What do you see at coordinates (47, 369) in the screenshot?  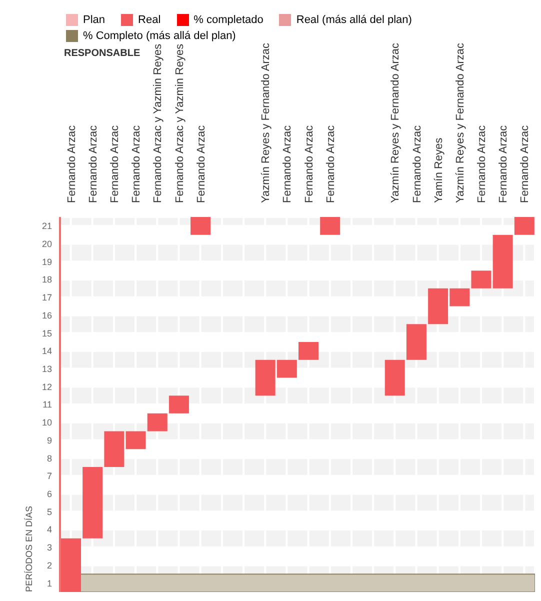 I see `y-tick-label: 13` at bounding box center [47, 369].